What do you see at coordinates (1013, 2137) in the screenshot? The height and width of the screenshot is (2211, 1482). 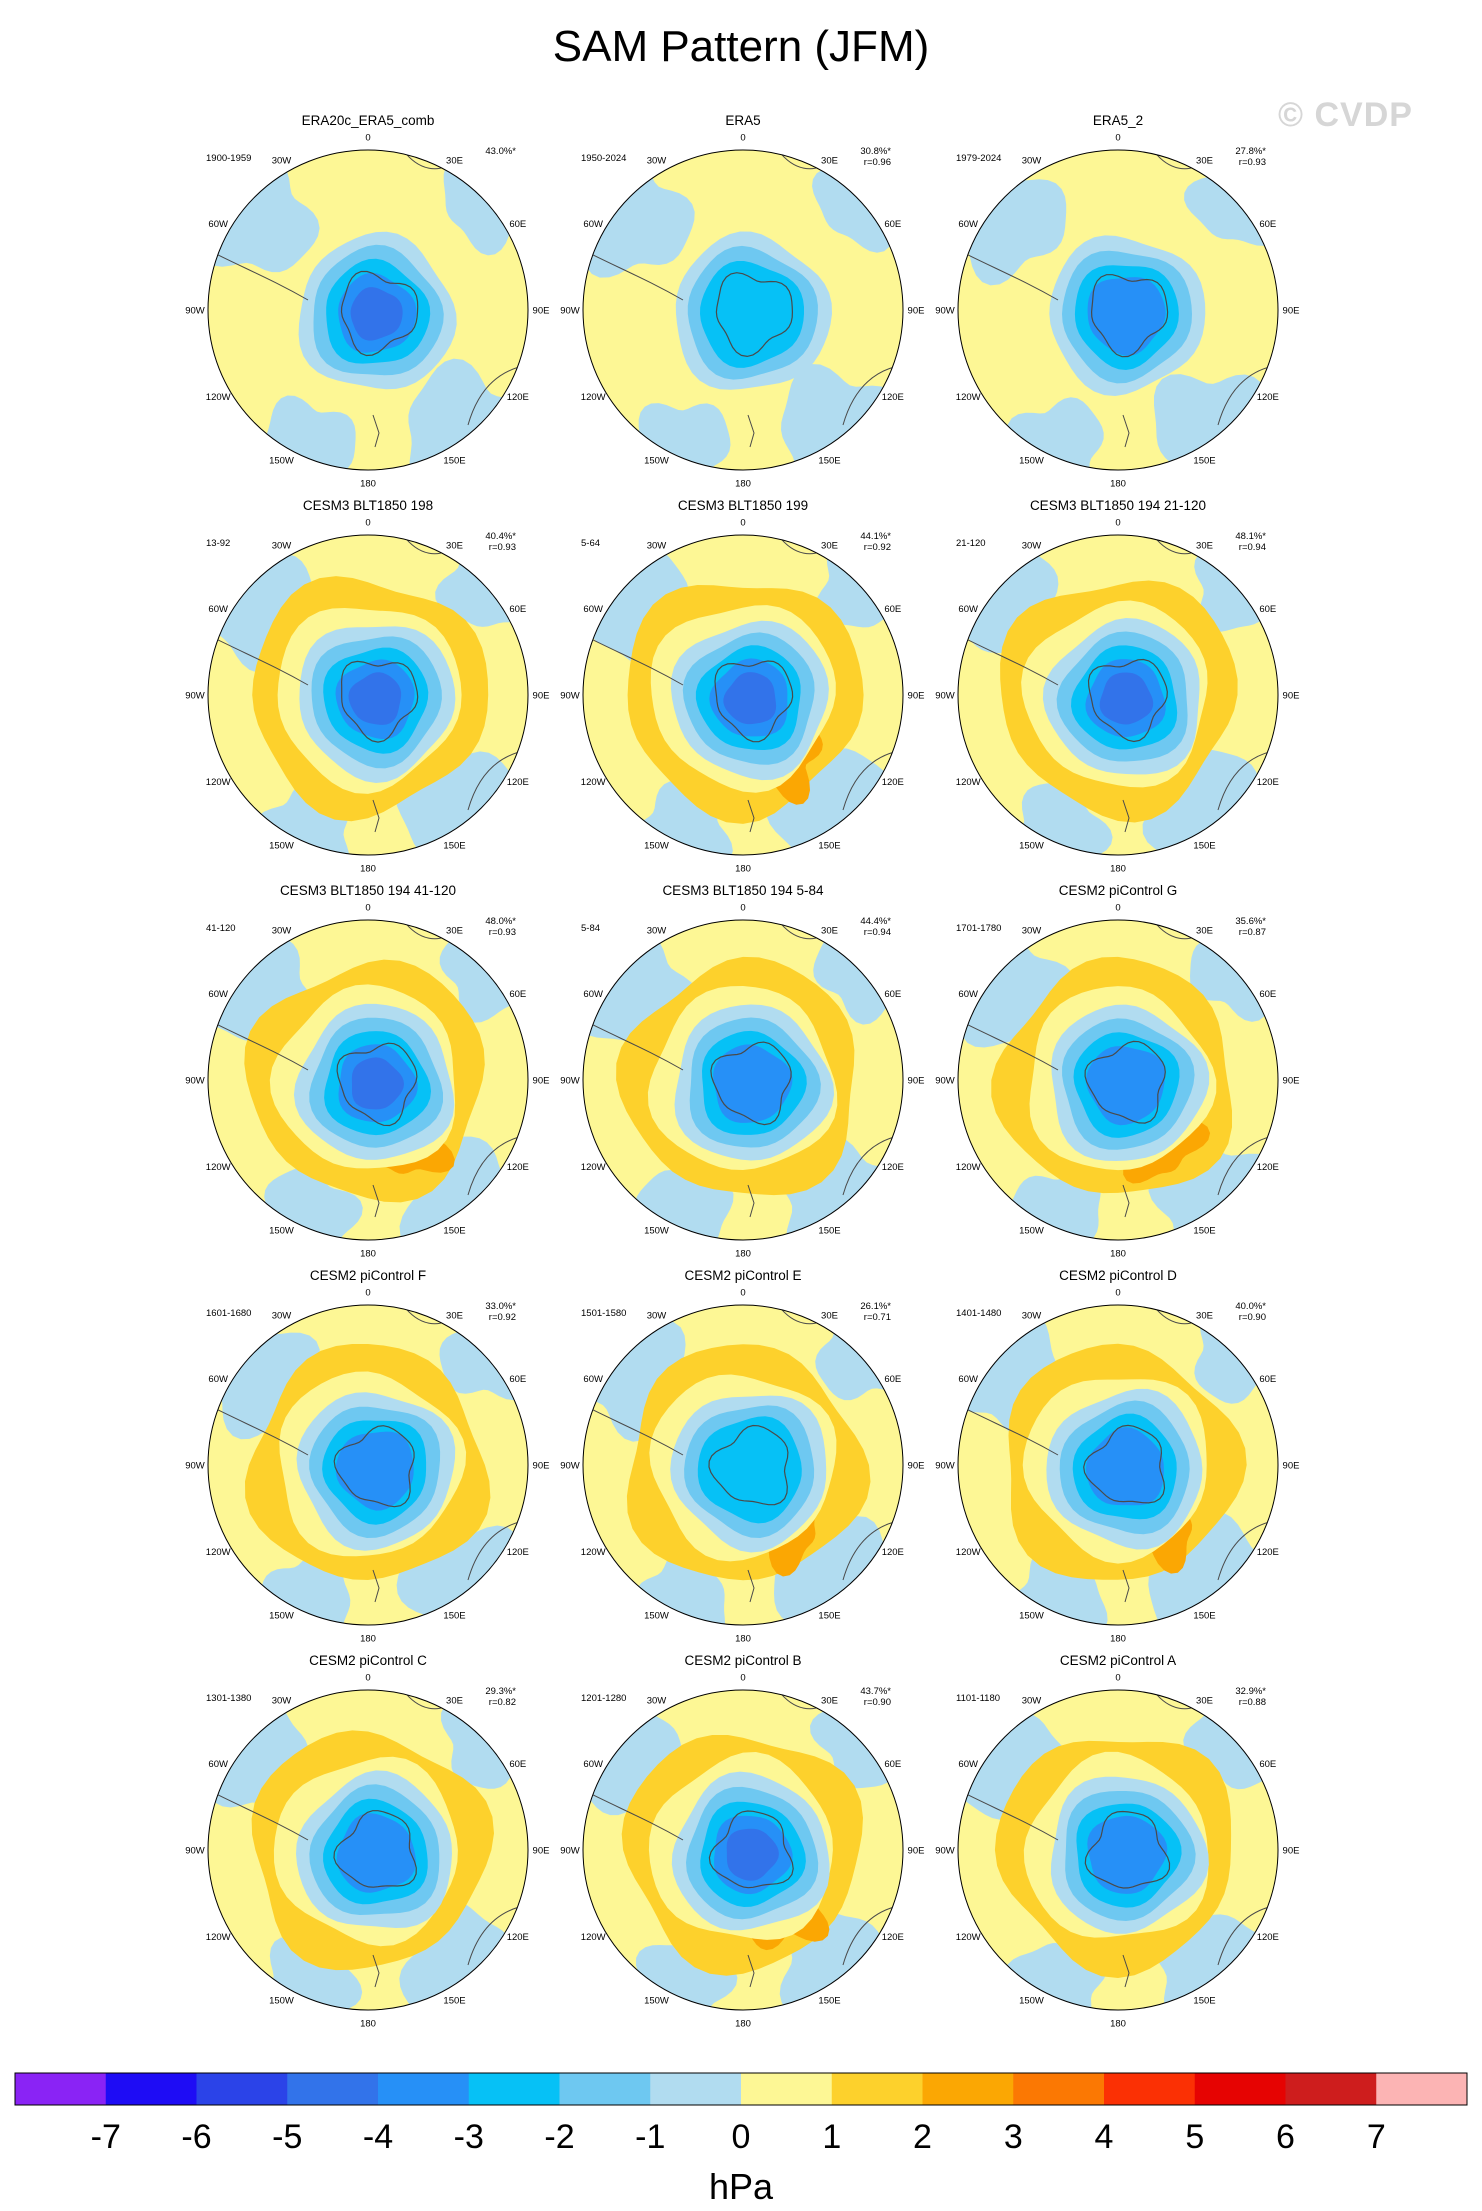 I see `colorbar-tick-label: 3` at bounding box center [1013, 2137].